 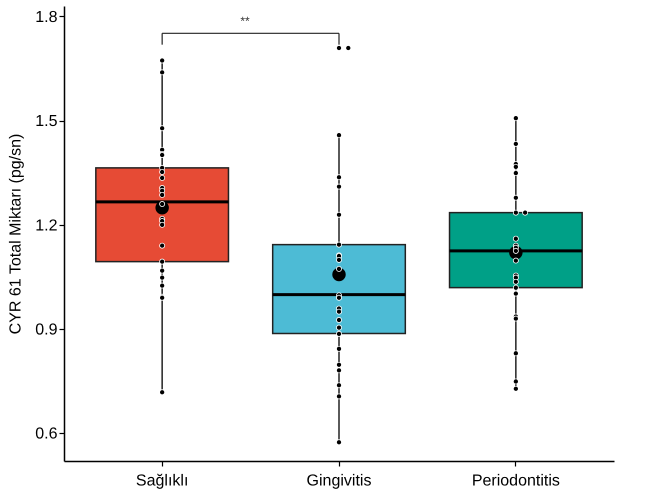 I want to click on y-tick-label: 1.5, so click(x=46, y=121).